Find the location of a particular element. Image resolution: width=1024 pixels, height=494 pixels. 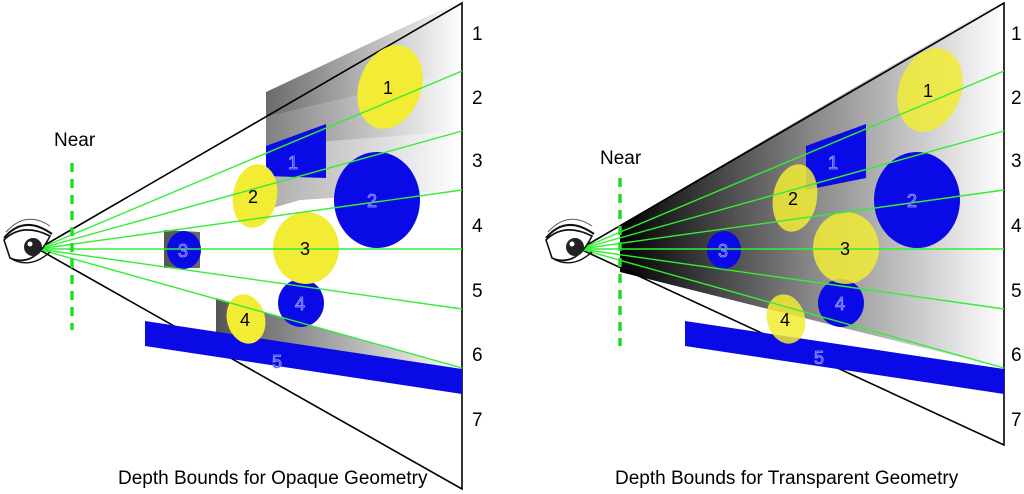

slice-labels-right: 1 2 3 4 5 6 7 is located at coordinates (1016, 227).